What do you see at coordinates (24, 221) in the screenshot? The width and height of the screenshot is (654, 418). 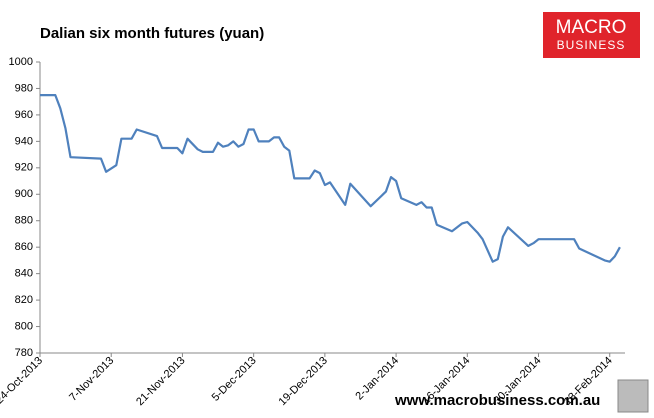 I see `y-tick-label: 880` at bounding box center [24, 221].